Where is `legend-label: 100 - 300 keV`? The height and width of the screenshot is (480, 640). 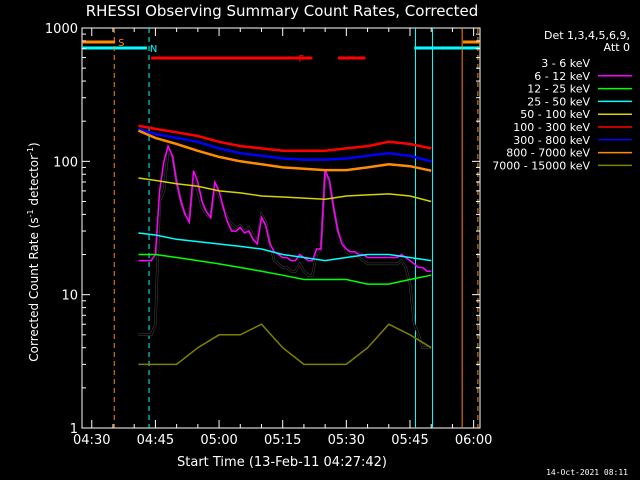
legend-label: 100 - 300 keV is located at coordinates (551, 127).